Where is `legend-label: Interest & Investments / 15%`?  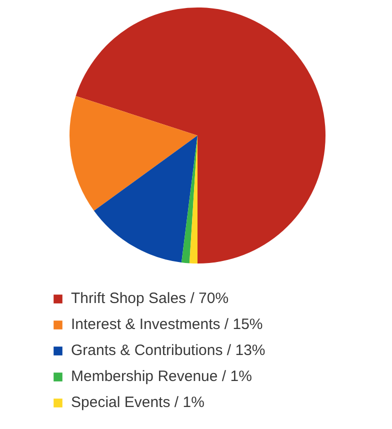
legend-label: Interest & Investments / 15% is located at coordinates (167, 324).